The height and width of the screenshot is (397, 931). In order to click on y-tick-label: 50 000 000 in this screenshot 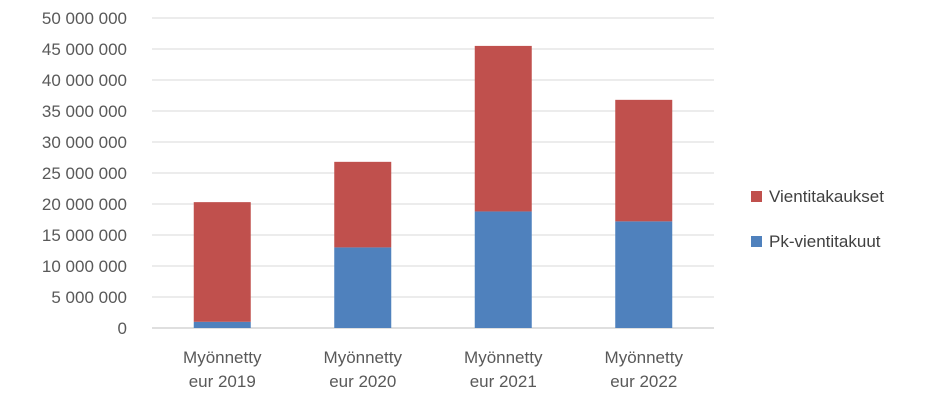, I will do `click(84, 18)`.